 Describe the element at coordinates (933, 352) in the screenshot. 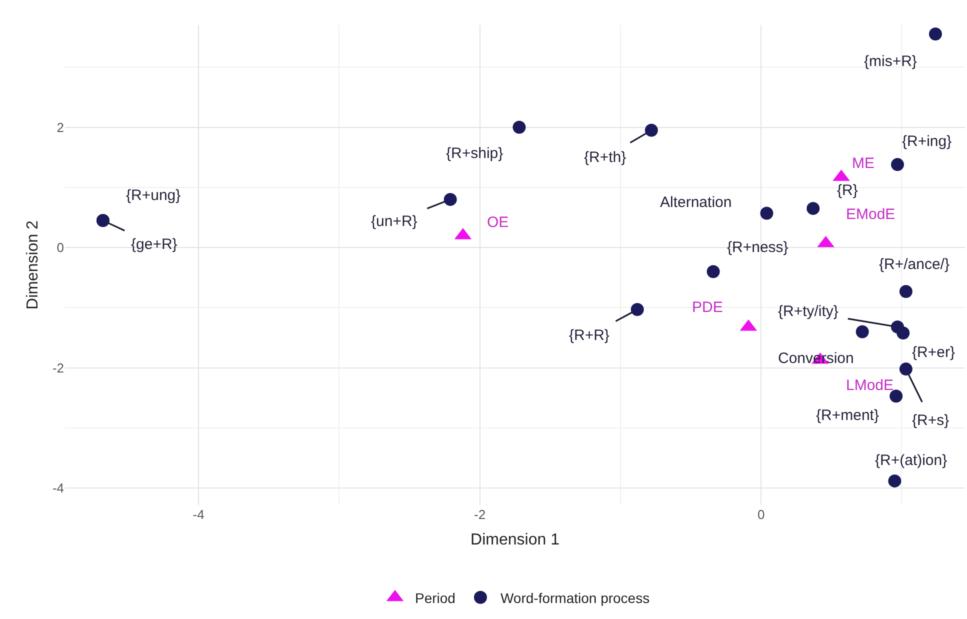

I see `annotation: {R+er}` at that location.